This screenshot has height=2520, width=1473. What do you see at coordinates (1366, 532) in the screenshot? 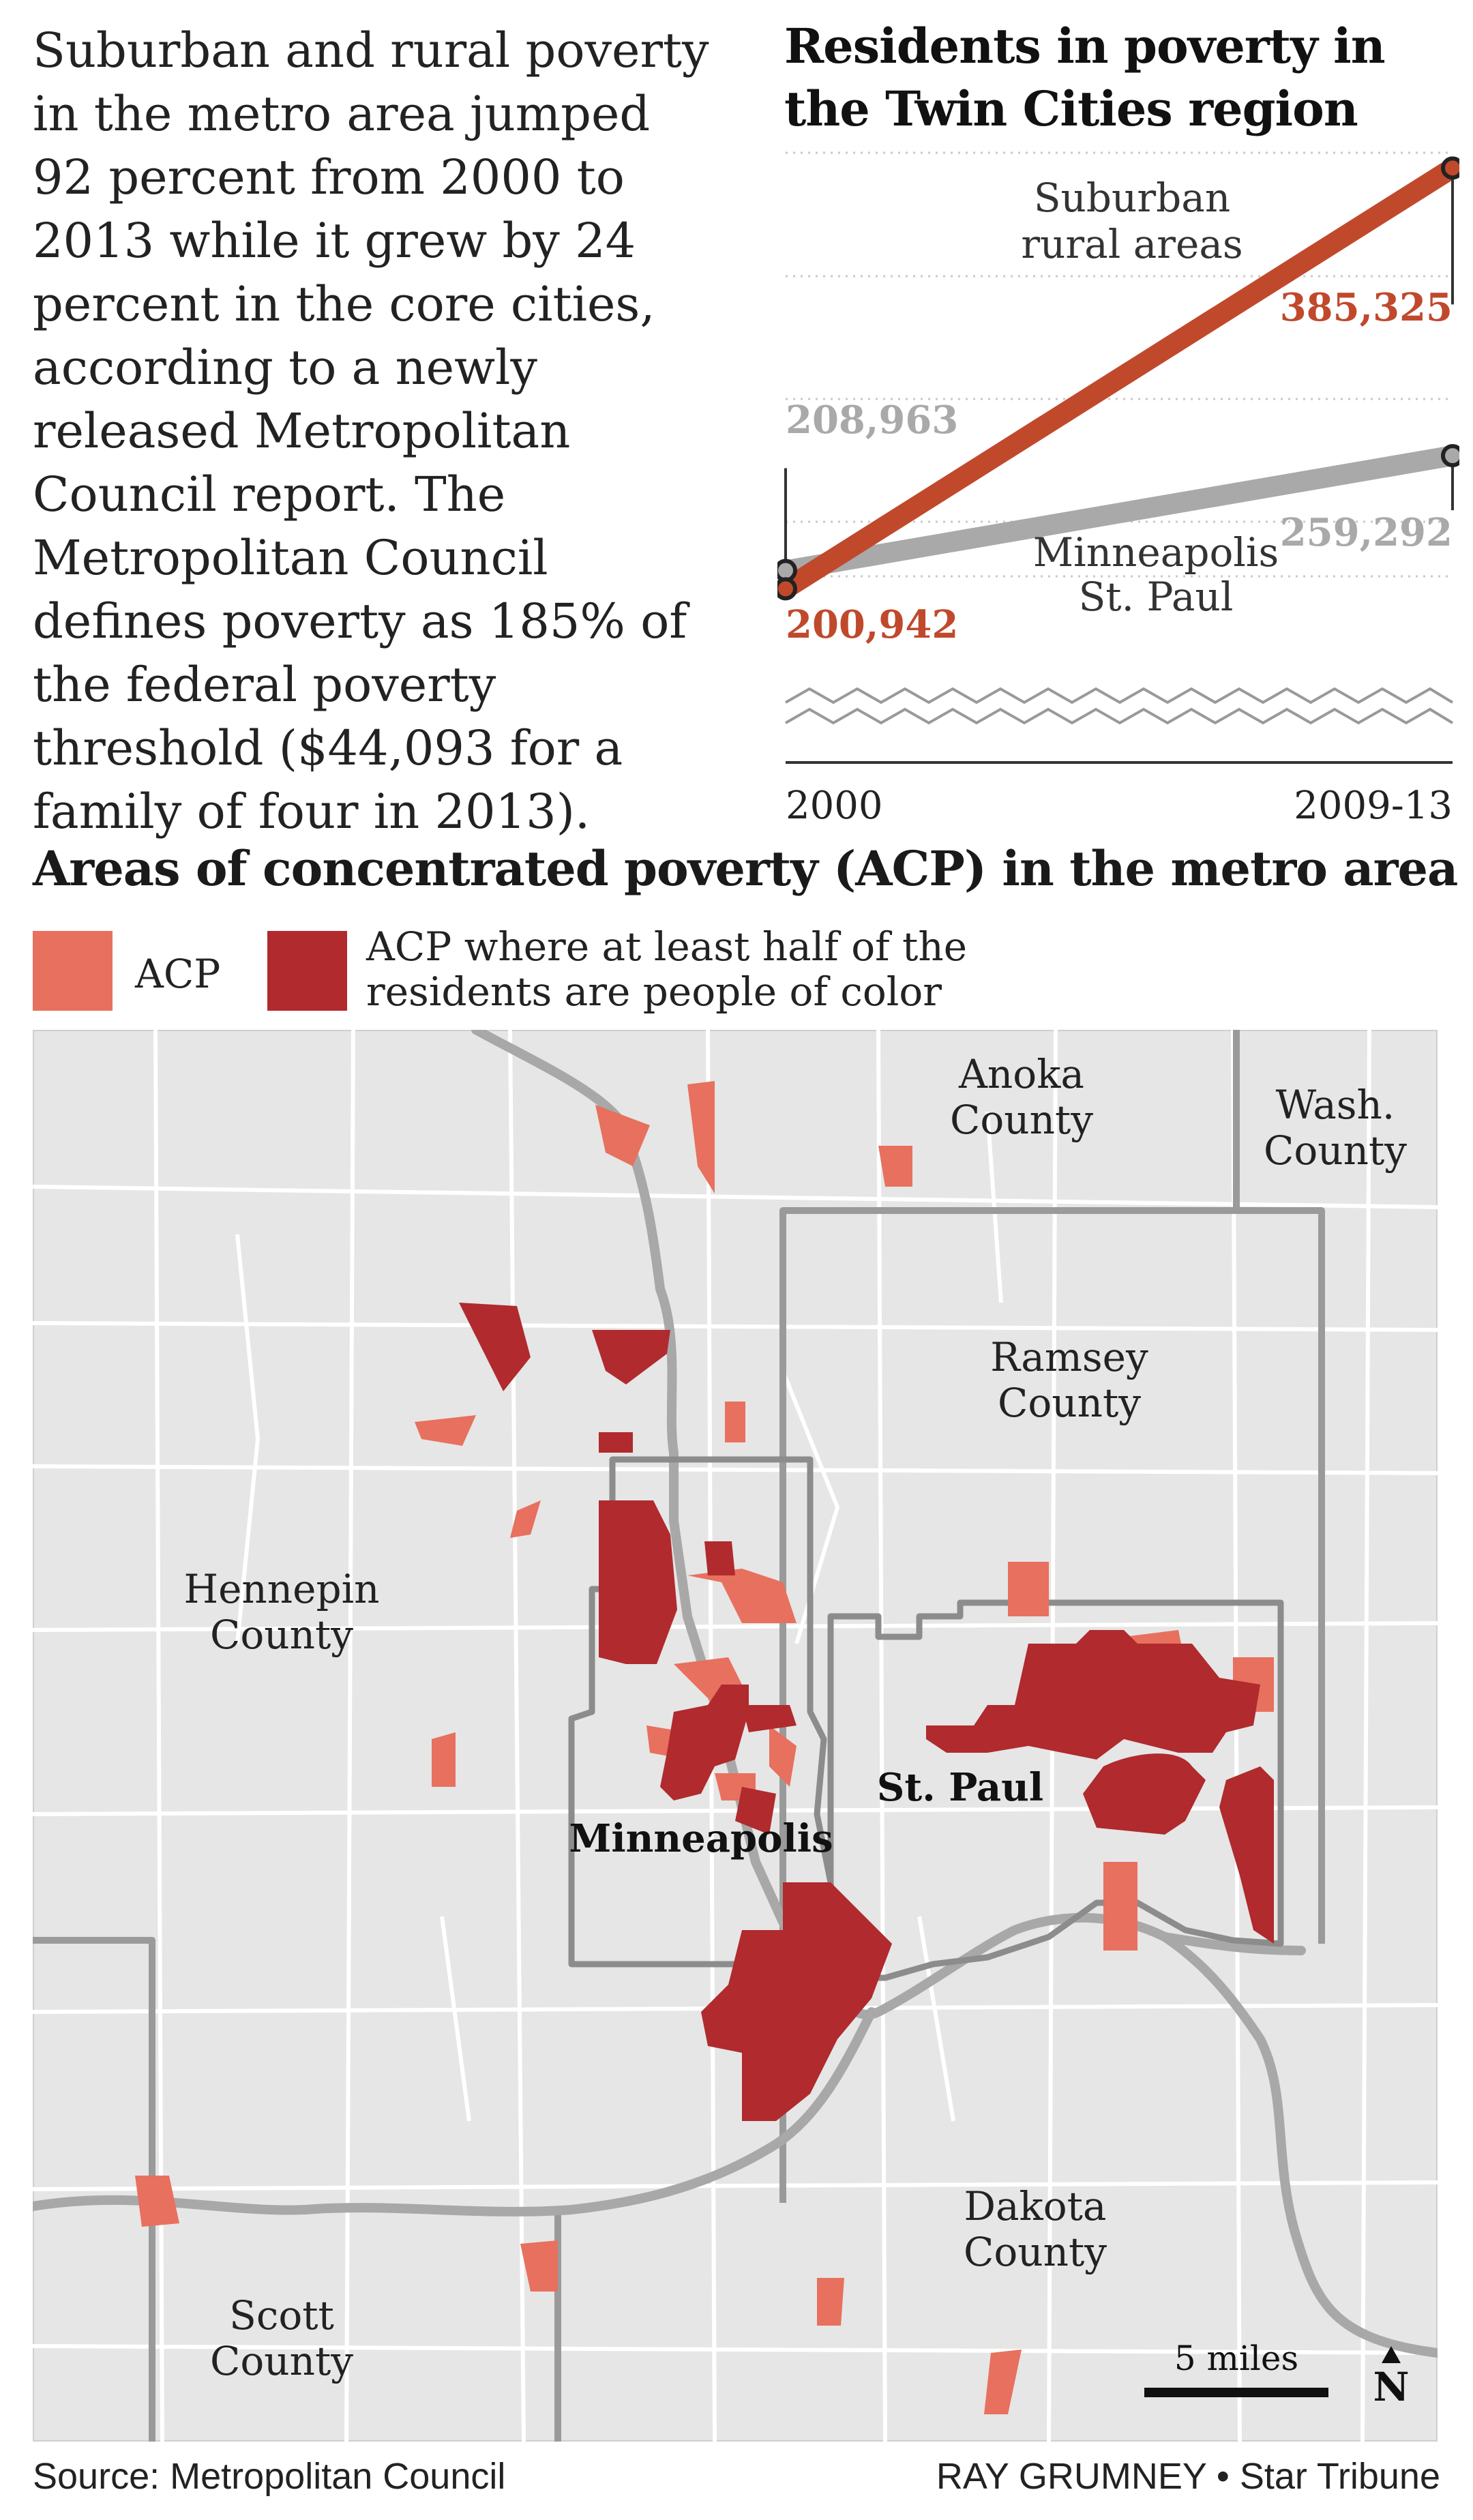
I see `value-label-core-2013: 259,292` at bounding box center [1366, 532].